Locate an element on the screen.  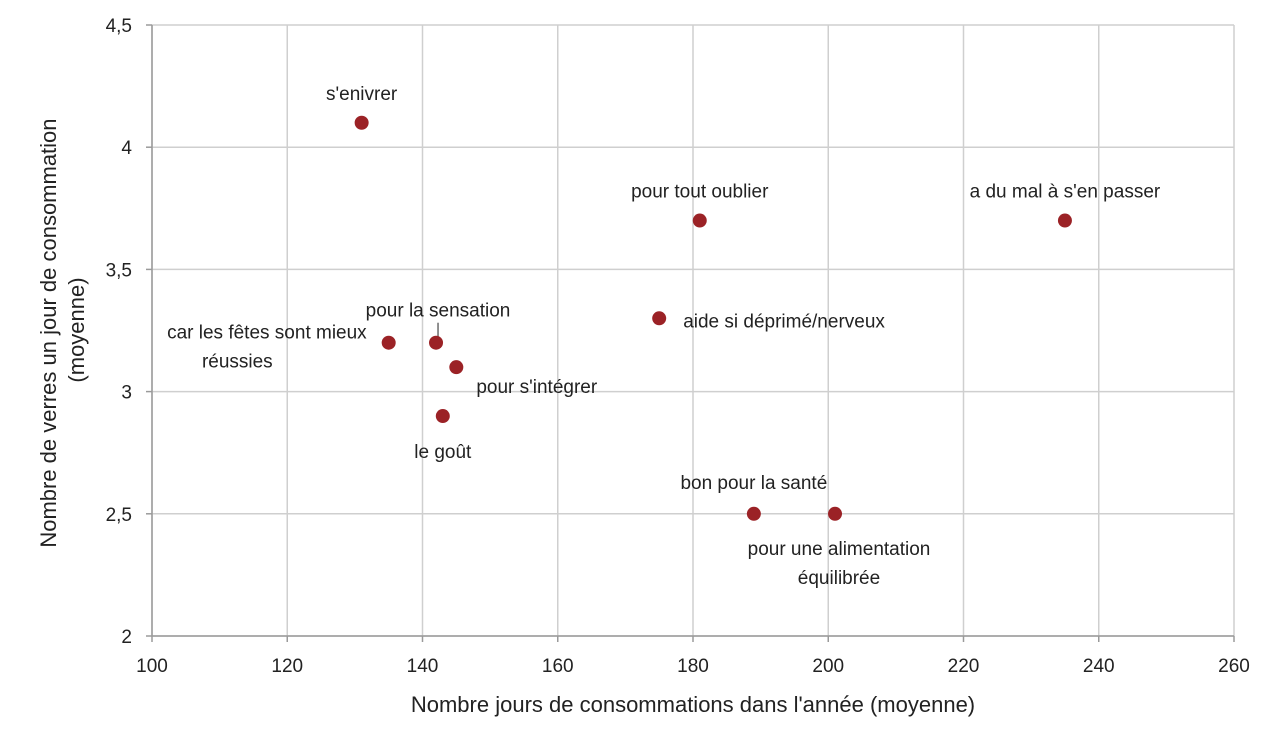
x-tick-label: 260 is located at coordinates (1234, 666).